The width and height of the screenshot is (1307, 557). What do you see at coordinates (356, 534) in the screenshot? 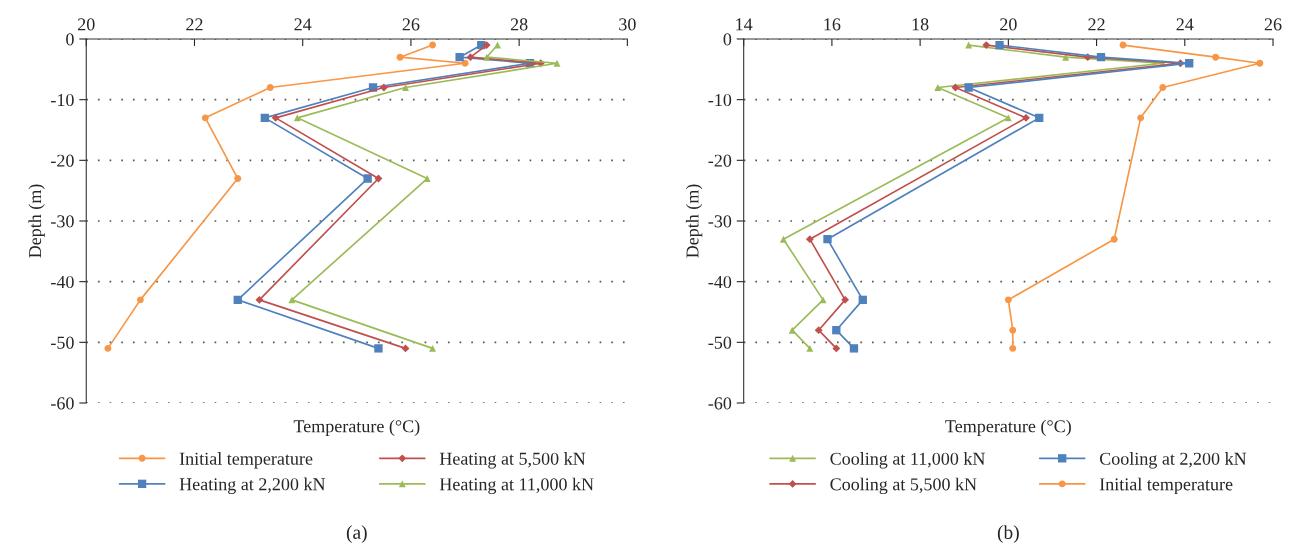
I see `text: (a)` at bounding box center [356, 534].